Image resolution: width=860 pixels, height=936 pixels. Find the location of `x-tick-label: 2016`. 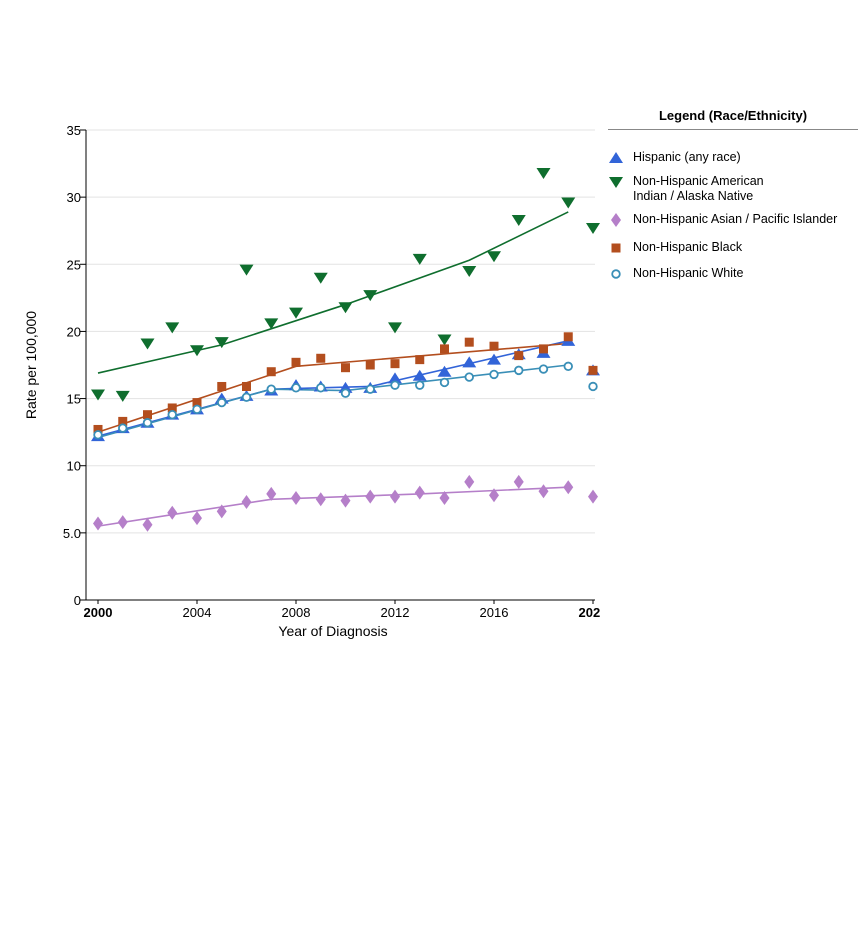

x-tick-label: 2016 is located at coordinates (494, 612).